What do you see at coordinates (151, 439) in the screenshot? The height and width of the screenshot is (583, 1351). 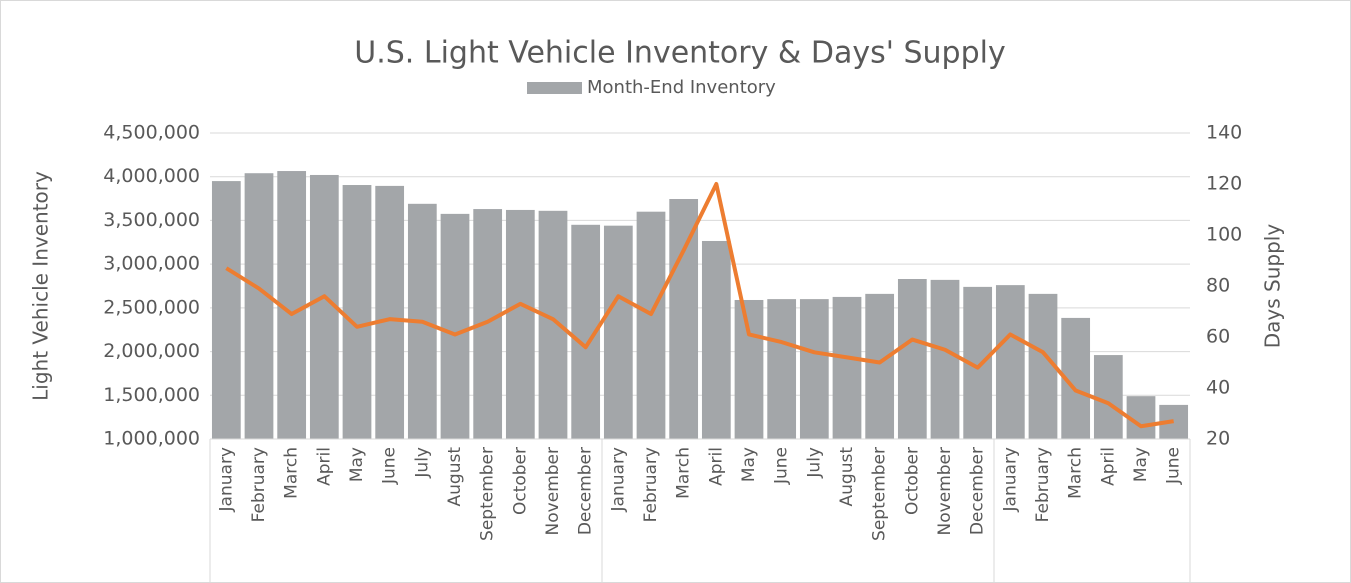 I see `y-tick-label: 1,000,000` at bounding box center [151, 439].